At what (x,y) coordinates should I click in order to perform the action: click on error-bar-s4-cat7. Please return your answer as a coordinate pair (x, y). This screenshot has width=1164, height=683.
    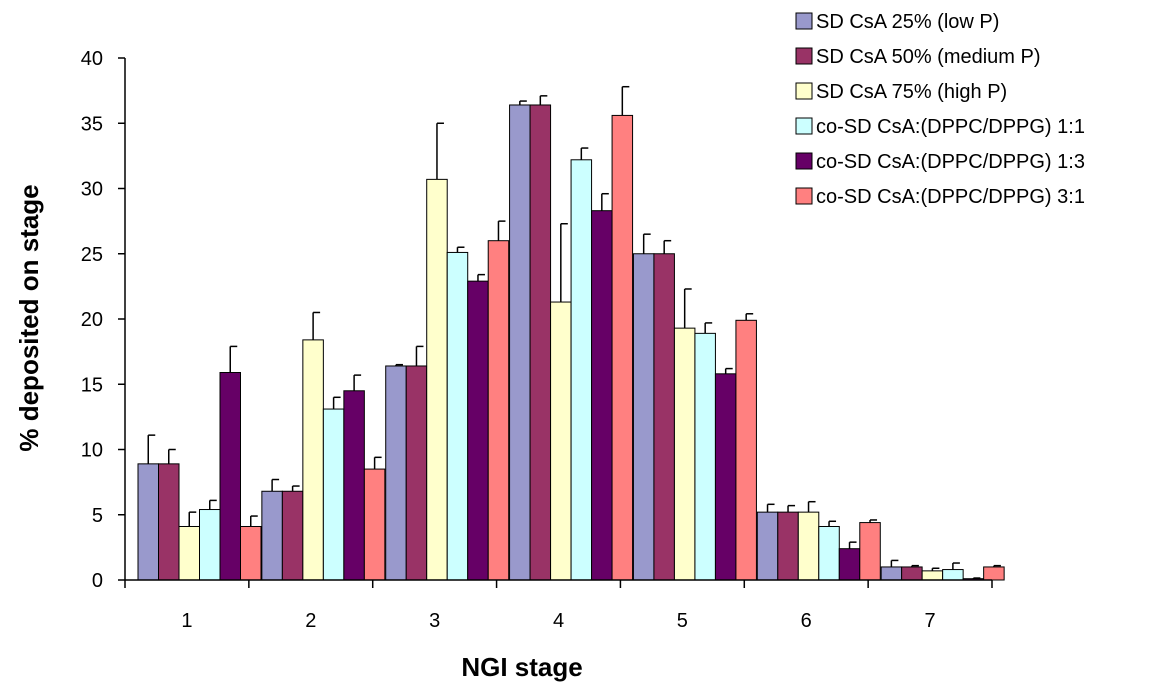
    Looking at the image, I should click on (956, 566).